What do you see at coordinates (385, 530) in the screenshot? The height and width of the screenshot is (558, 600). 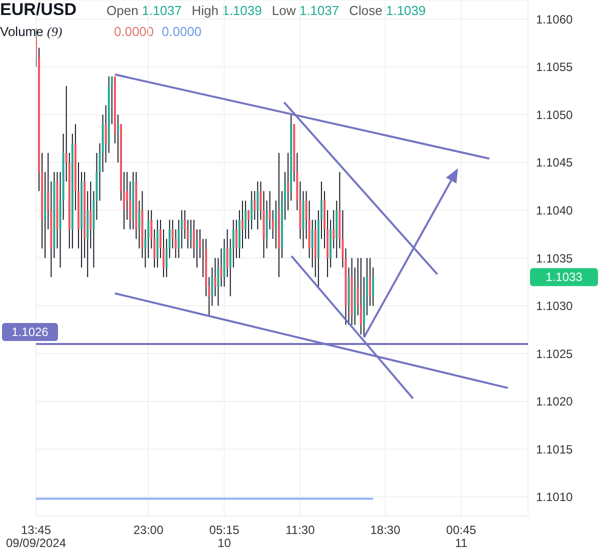 I see `x-tick-label: 18:30` at bounding box center [385, 530].